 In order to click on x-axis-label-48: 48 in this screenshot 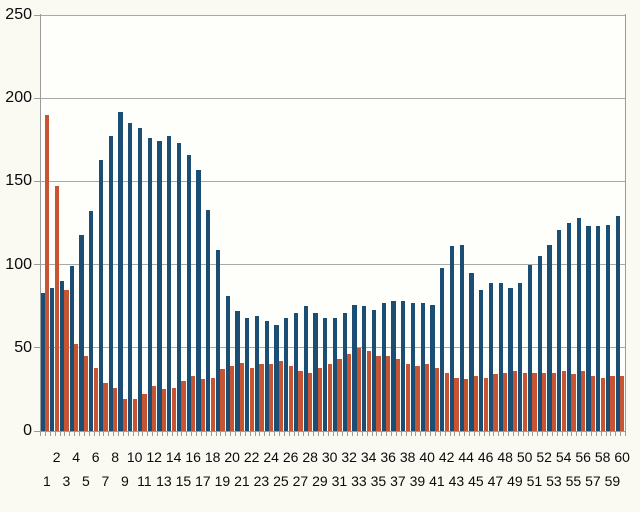, I will do `click(505, 457)`.